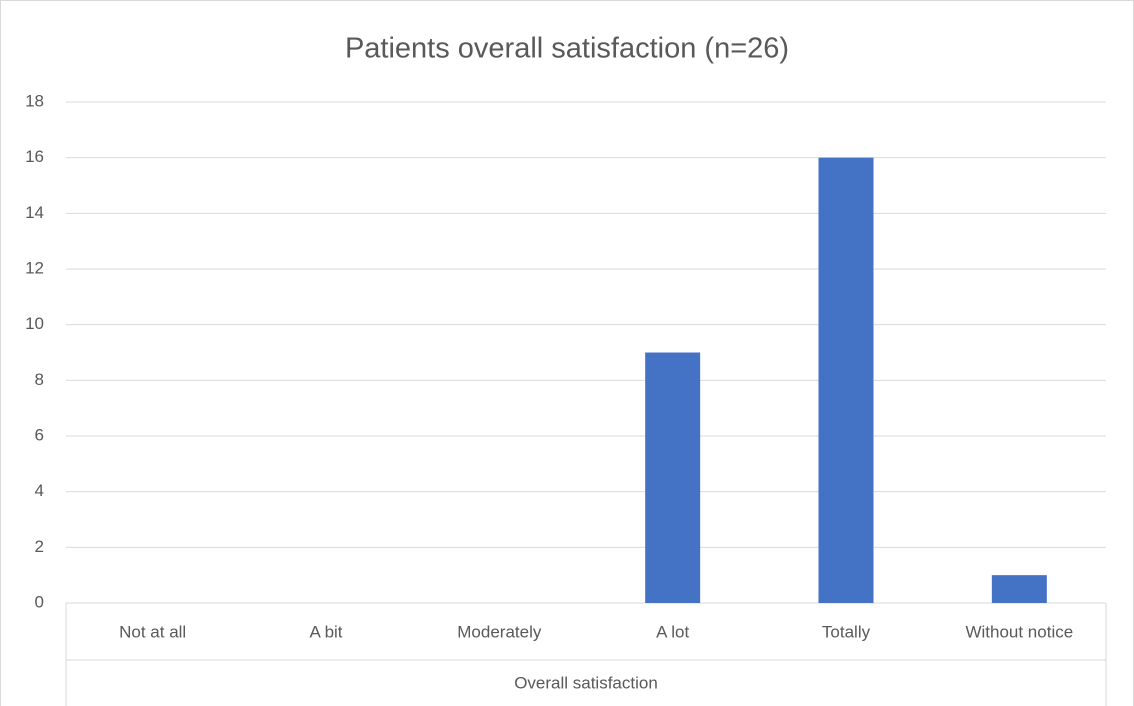  Describe the element at coordinates (325, 631) in the screenshot. I see `x-tick-label: A bit` at that location.